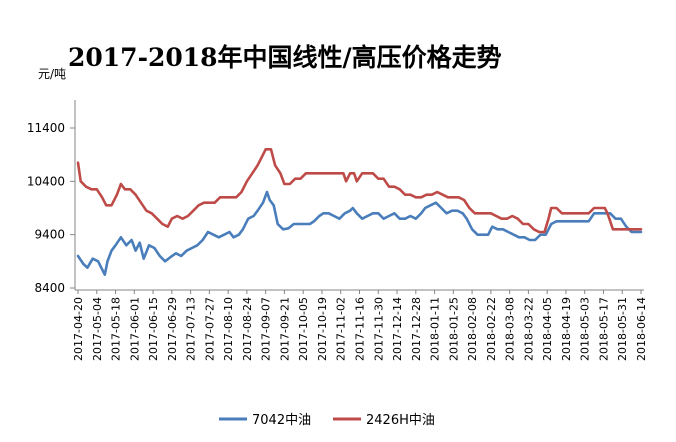 This screenshot has height=442, width=676. Describe the element at coordinates (281, 420) in the screenshot. I see `legend-label-0: 7042中油` at that location.